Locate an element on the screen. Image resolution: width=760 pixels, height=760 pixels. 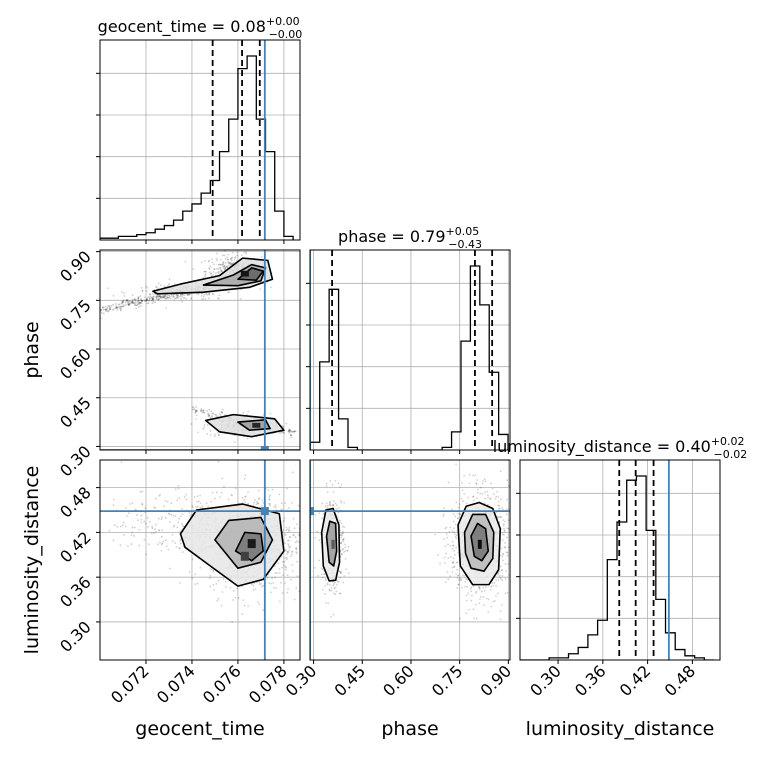
y-tick-label-phase: 0.60 is located at coordinates (75, 363).